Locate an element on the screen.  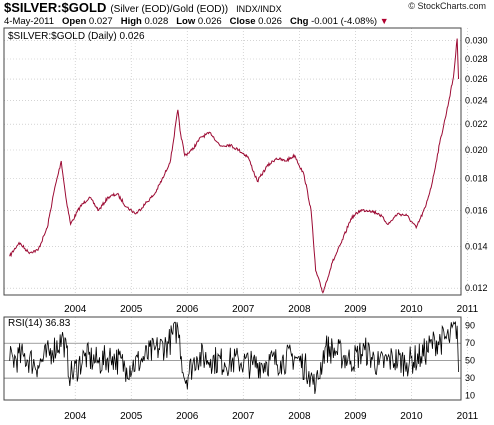
price-x-tick-label: 2009 is located at coordinates (355, 309).